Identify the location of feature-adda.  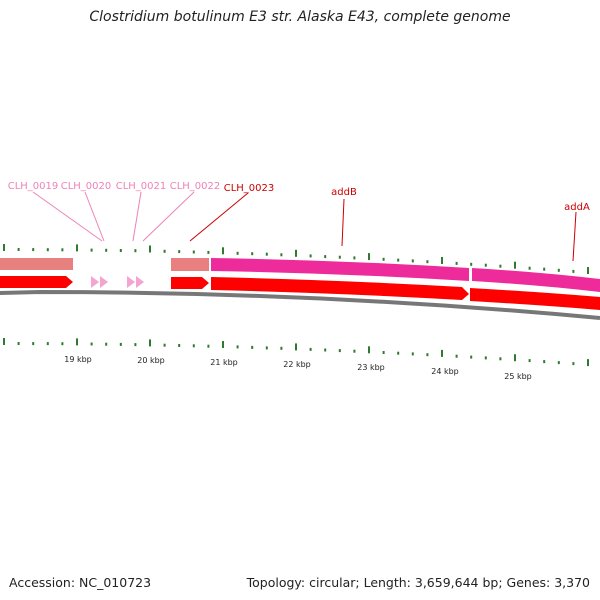
(536, 280).